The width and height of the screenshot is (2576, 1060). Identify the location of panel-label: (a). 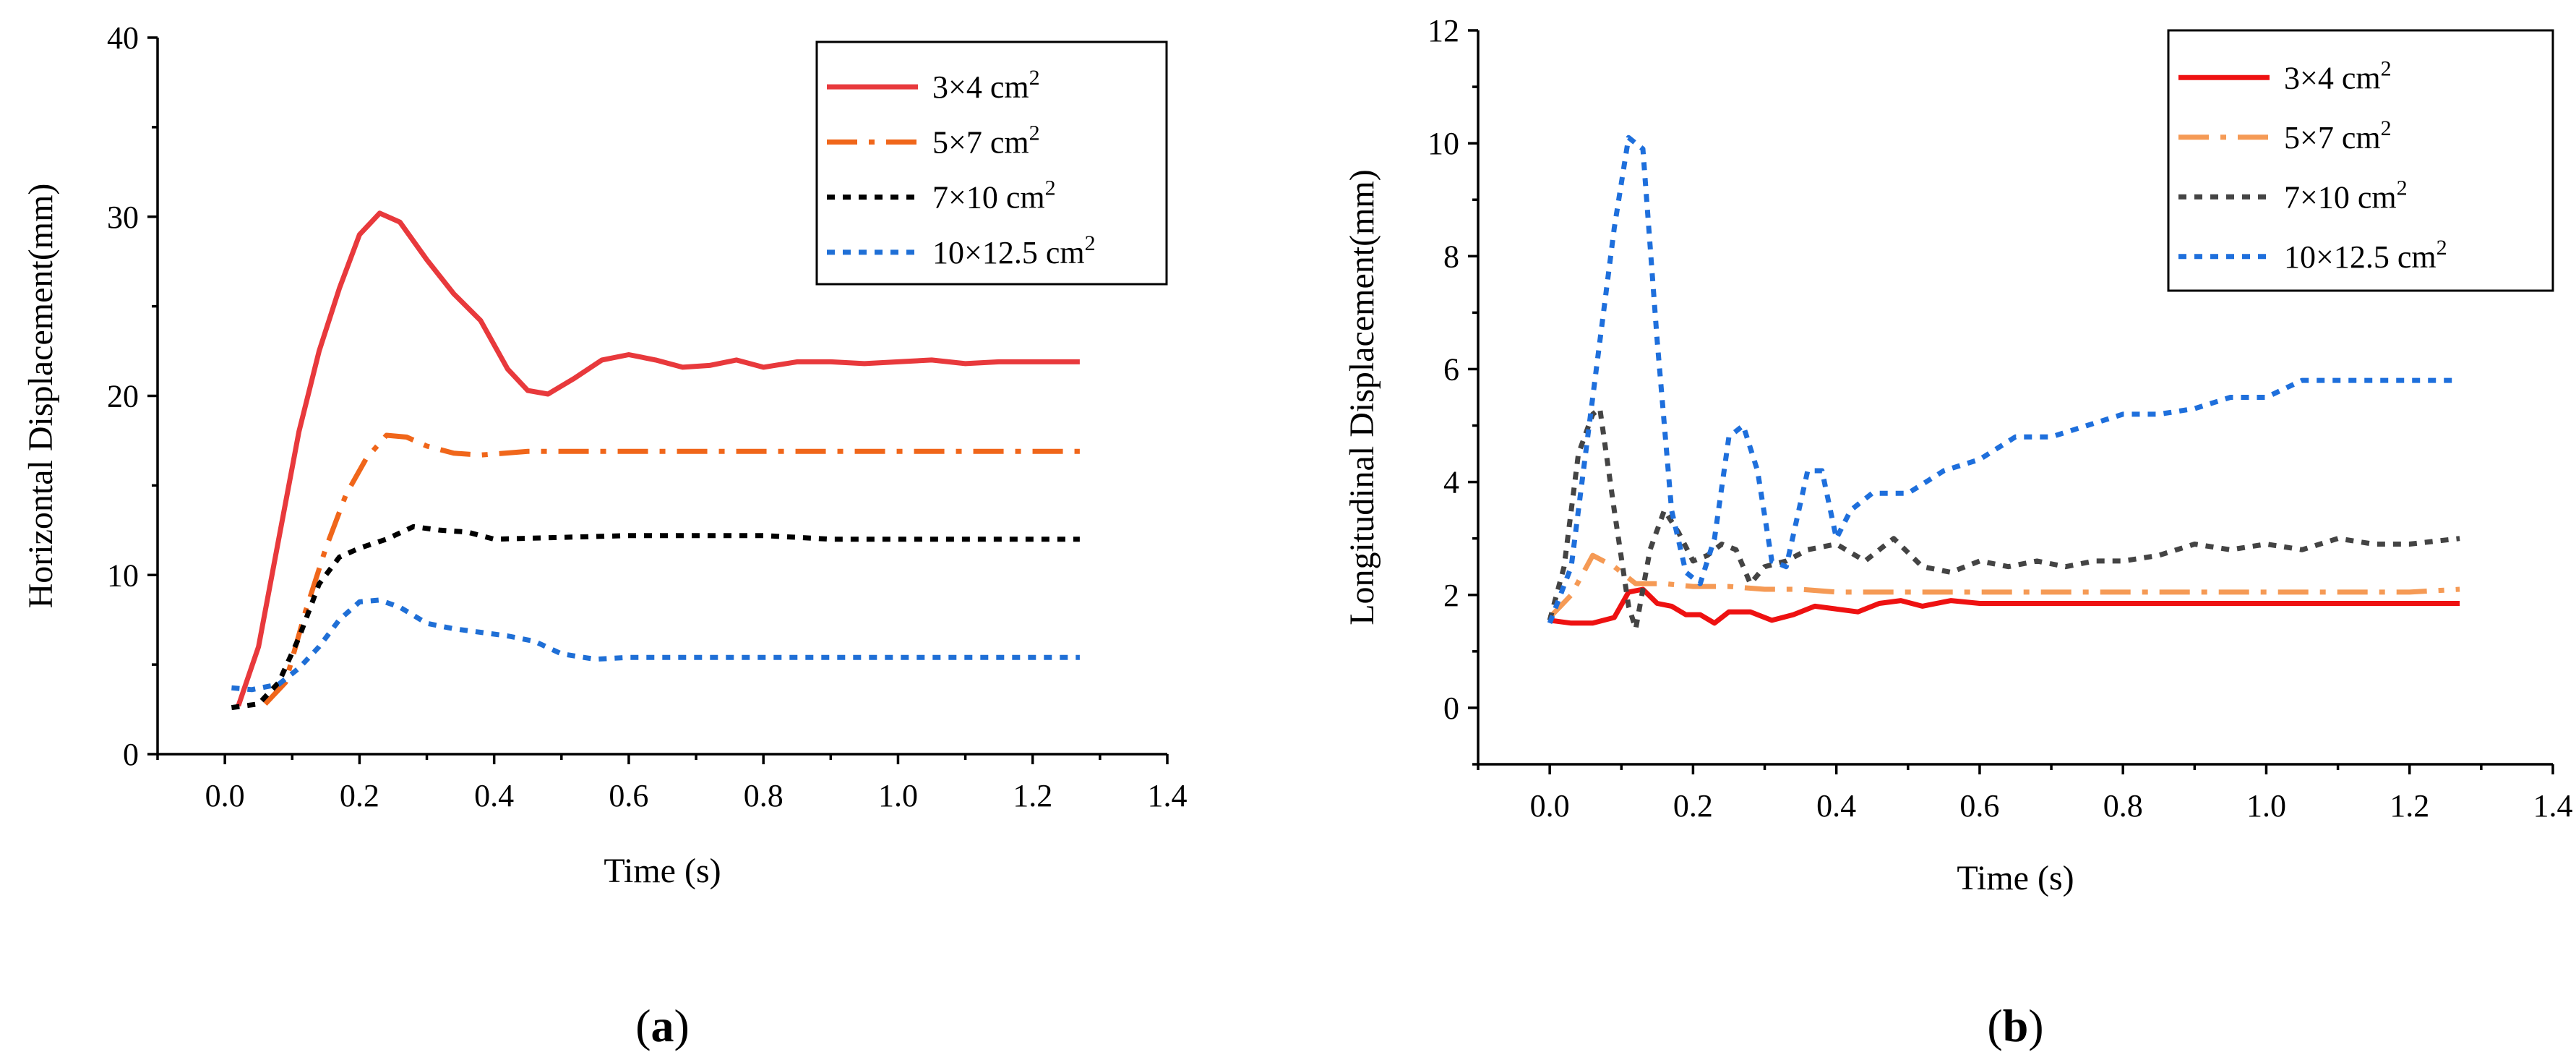
(662, 1025).